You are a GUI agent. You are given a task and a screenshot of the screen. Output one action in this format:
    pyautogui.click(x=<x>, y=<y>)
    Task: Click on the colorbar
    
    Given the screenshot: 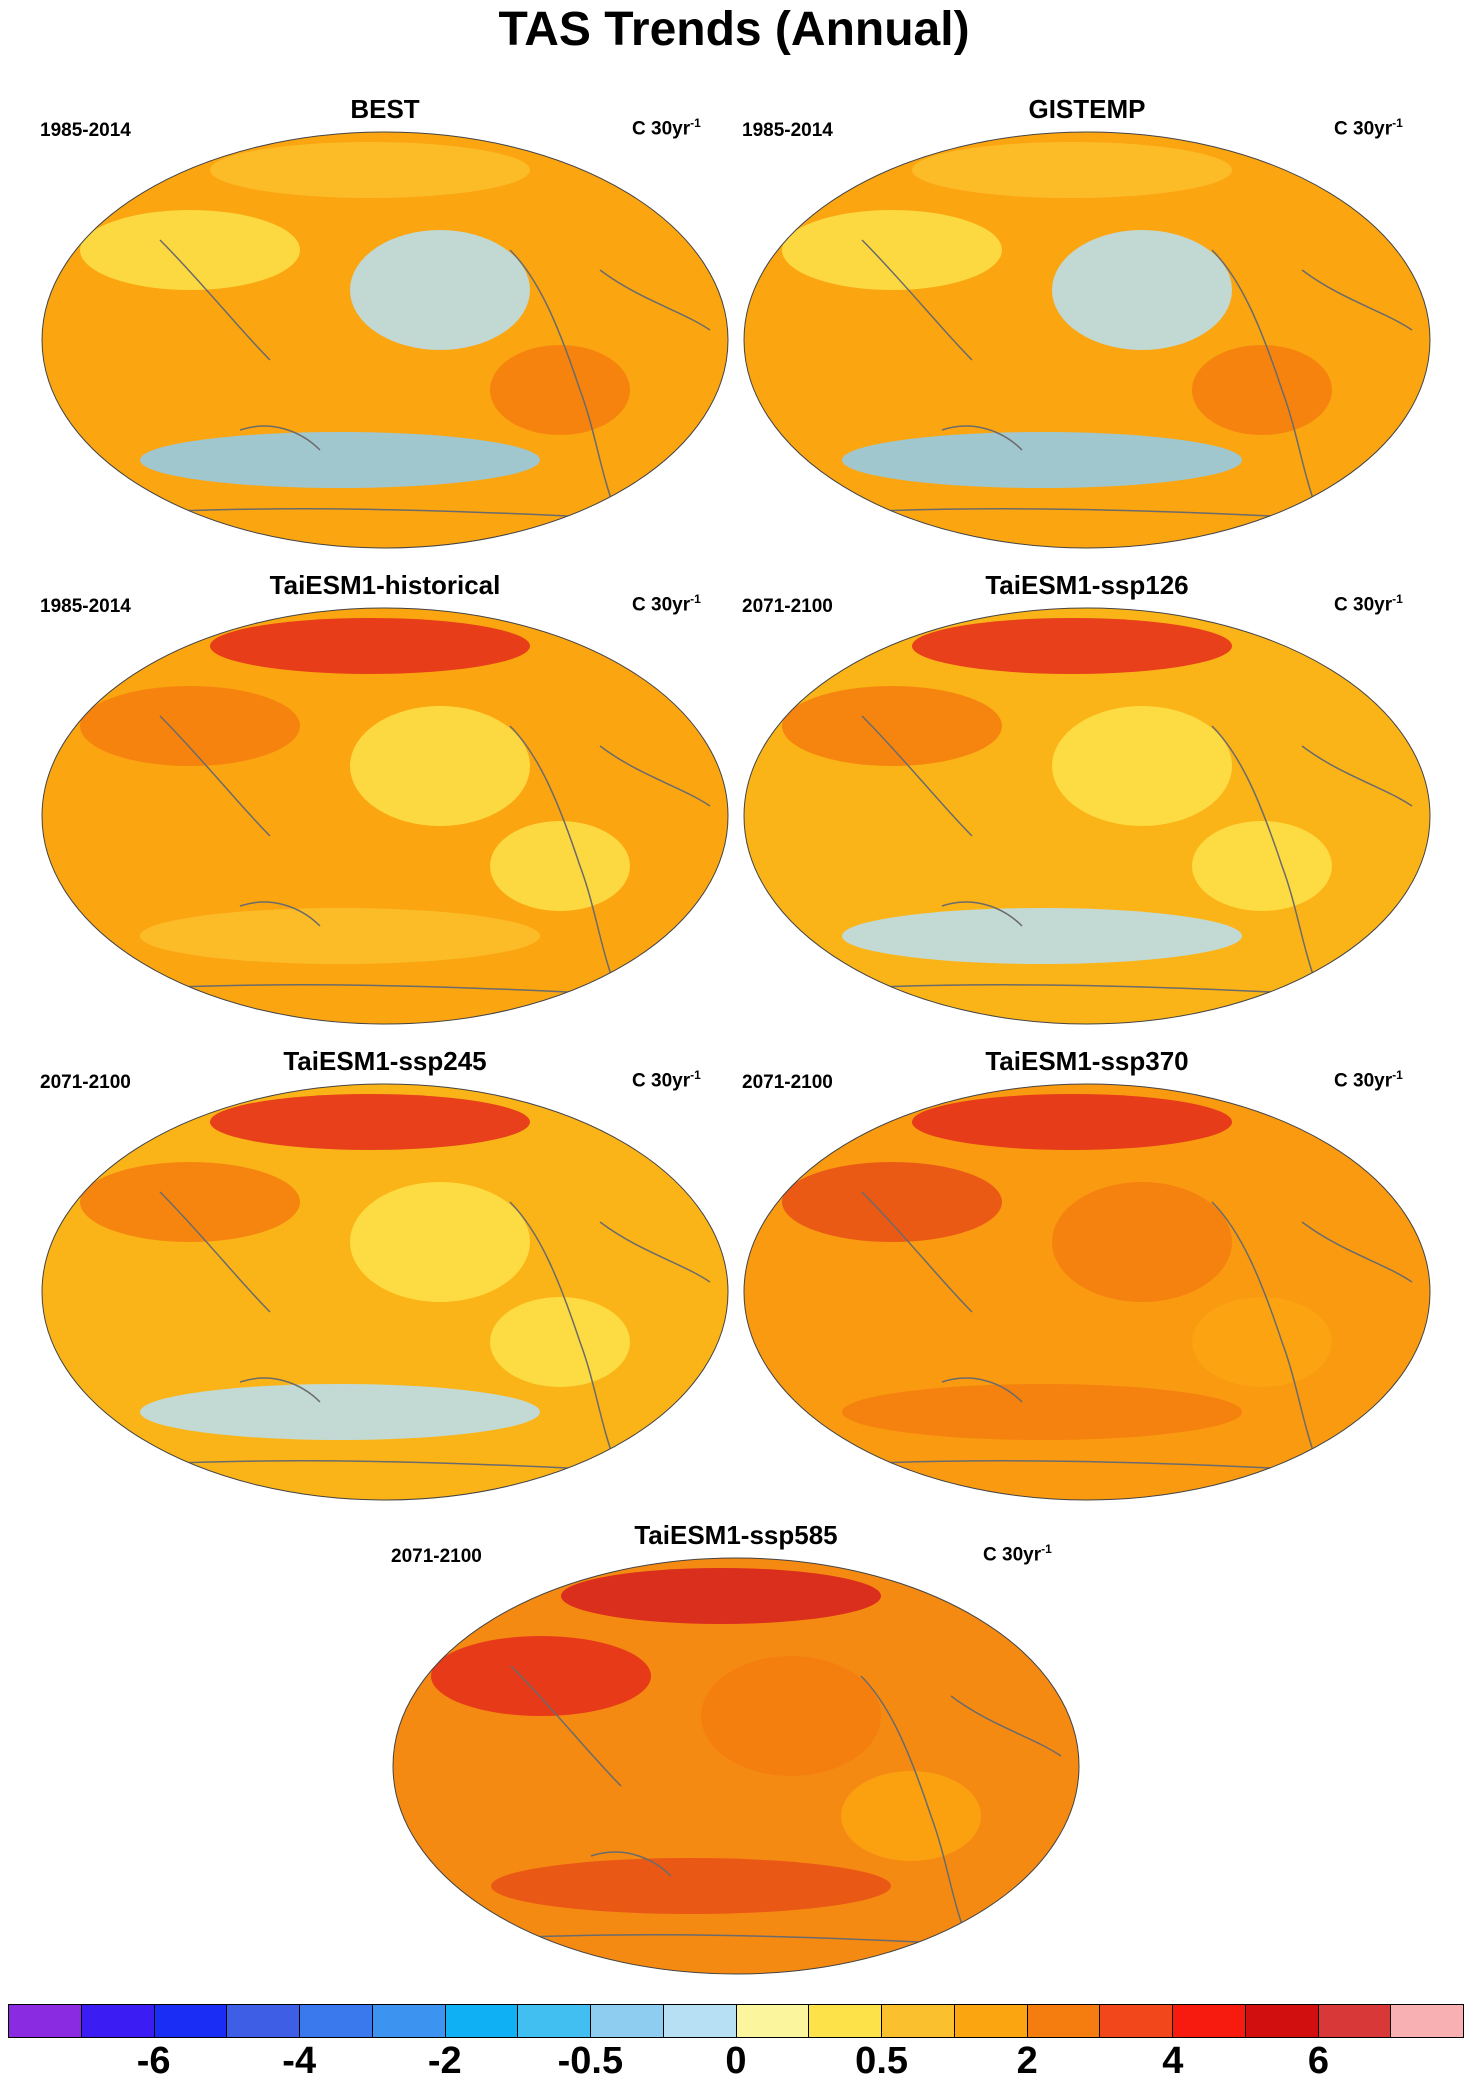 What is the action you would take?
    pyautogui.click(x=736, y=2021)
    